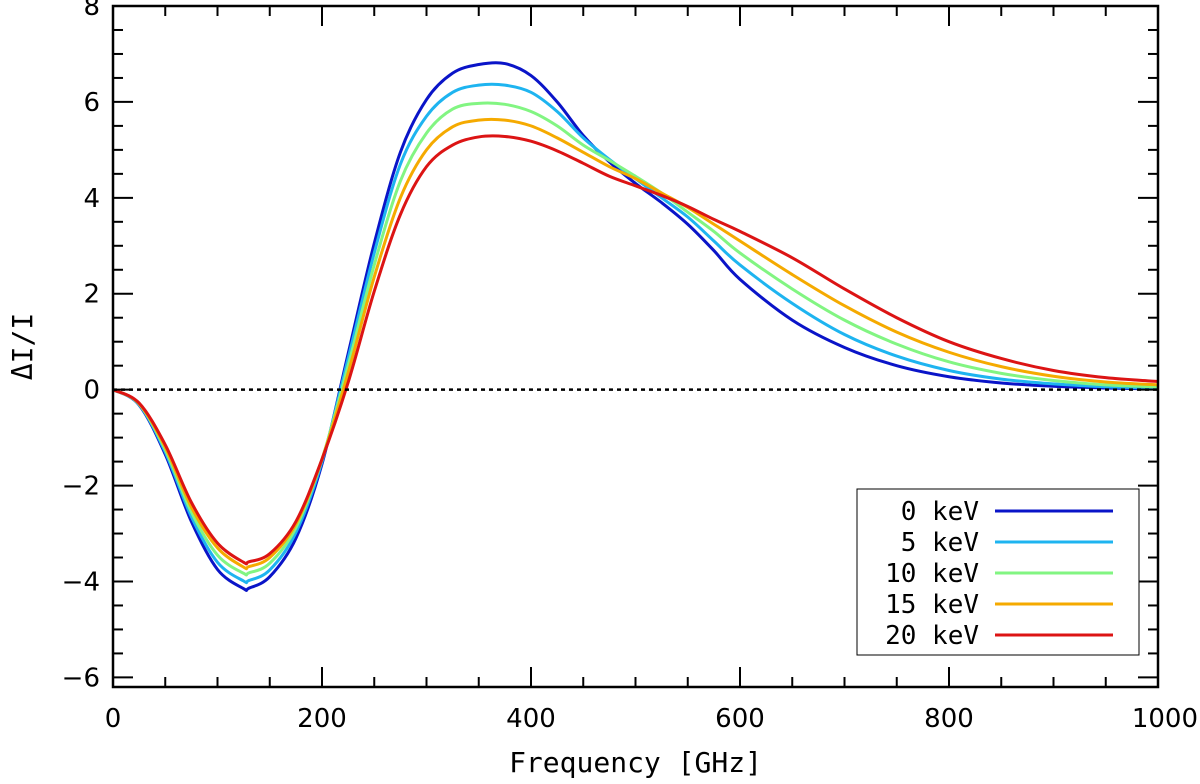  I want to click on x-tick-label: 1000, so click(1165, 719).